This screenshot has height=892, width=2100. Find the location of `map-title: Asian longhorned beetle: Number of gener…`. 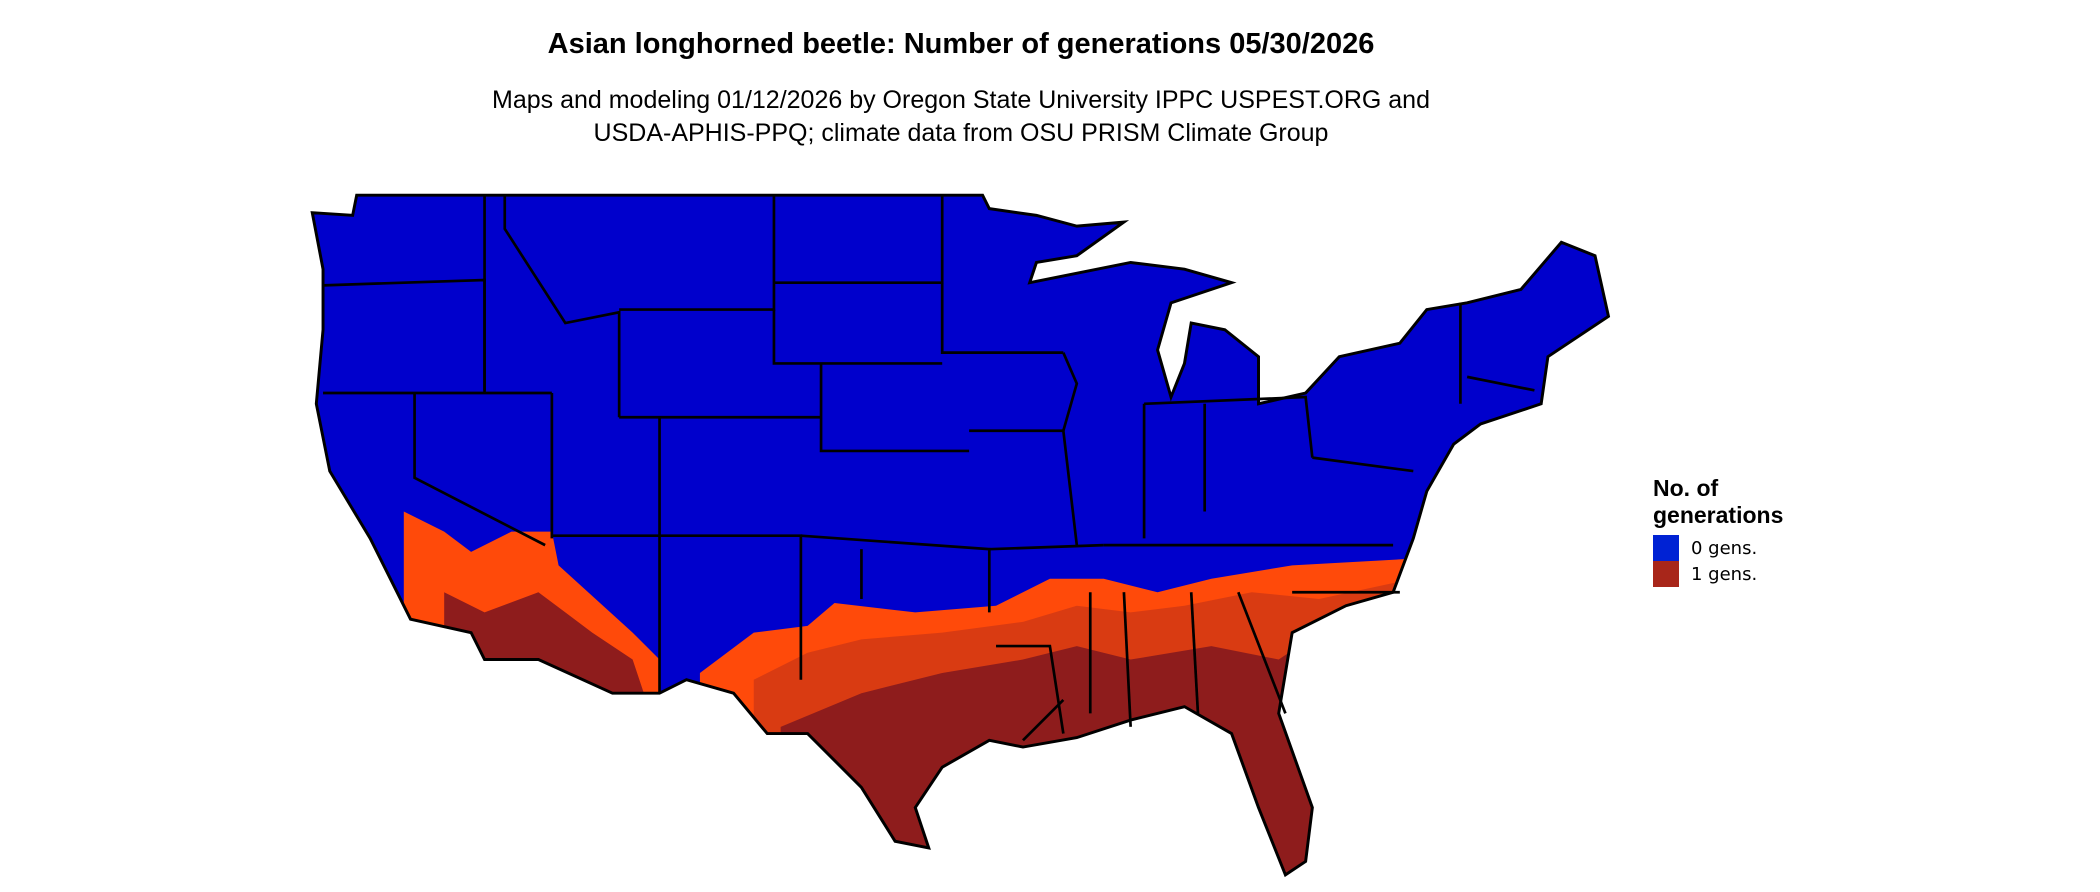

map-title: Asian longhorned beetle: Number of gener… is located at coordinates (961, 44).